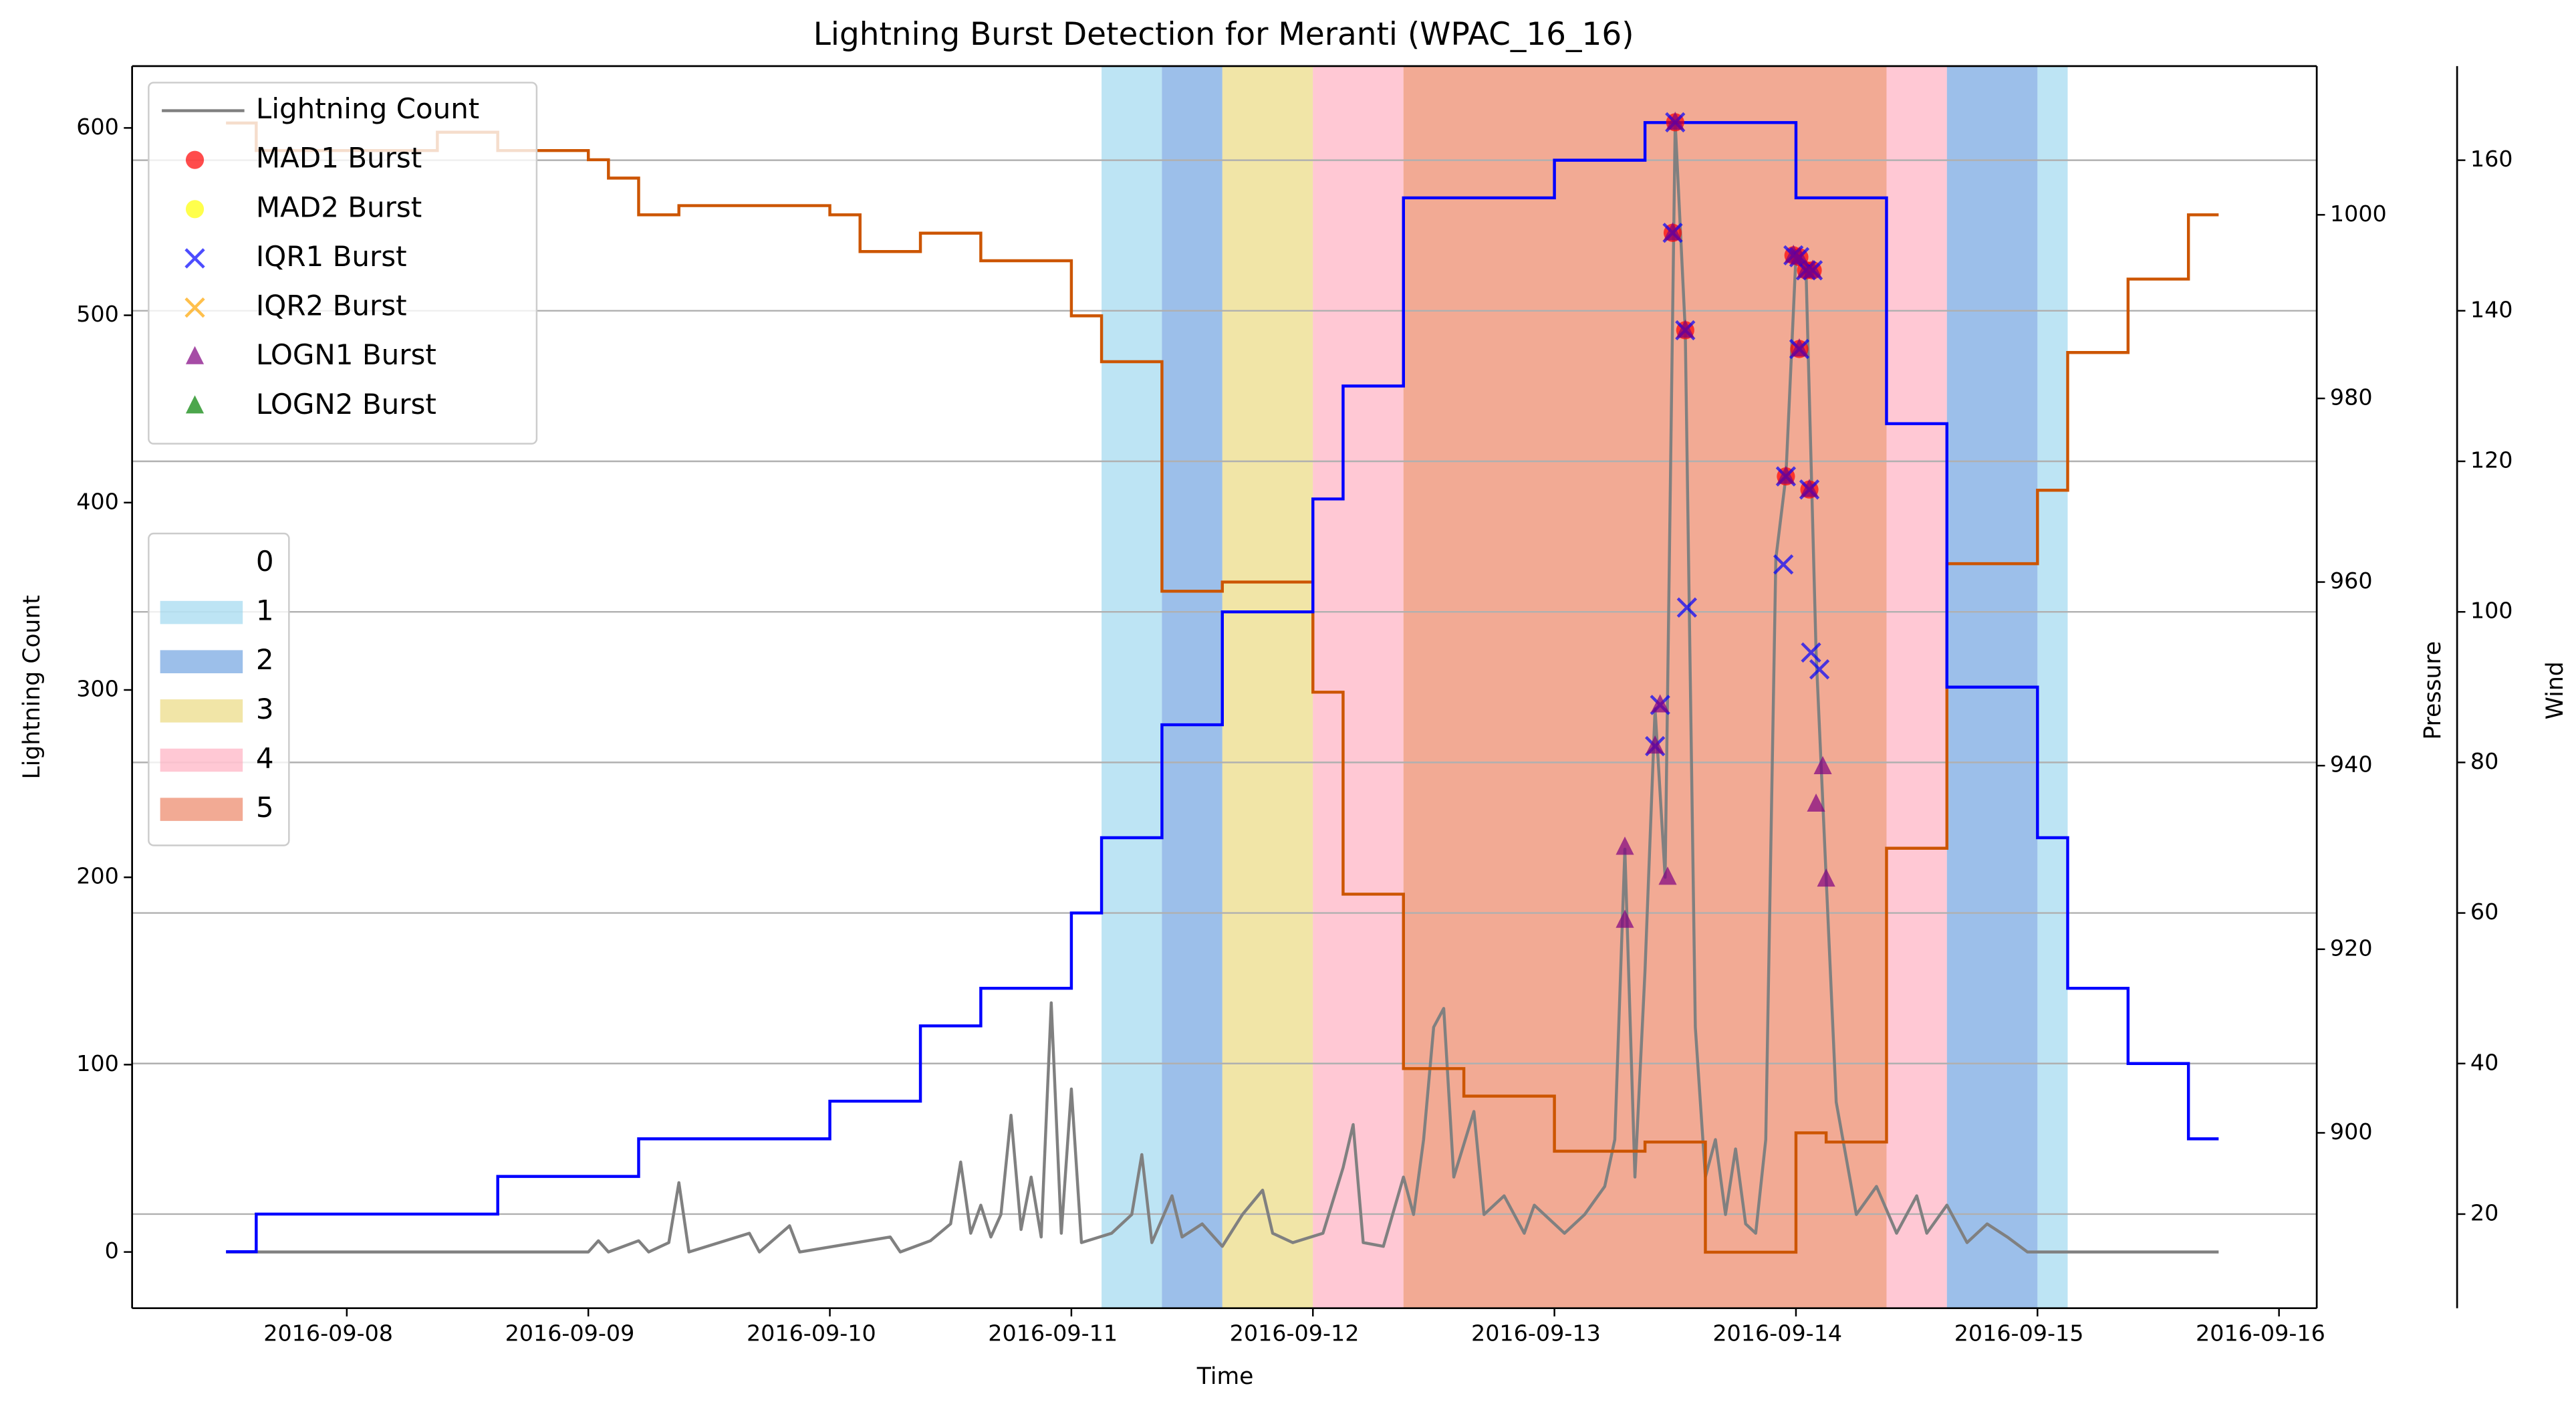  What do you see at coordinates (265, 709) in the screenshot?
I see `band-legend-label: 3` at bounding box center [265, 709].